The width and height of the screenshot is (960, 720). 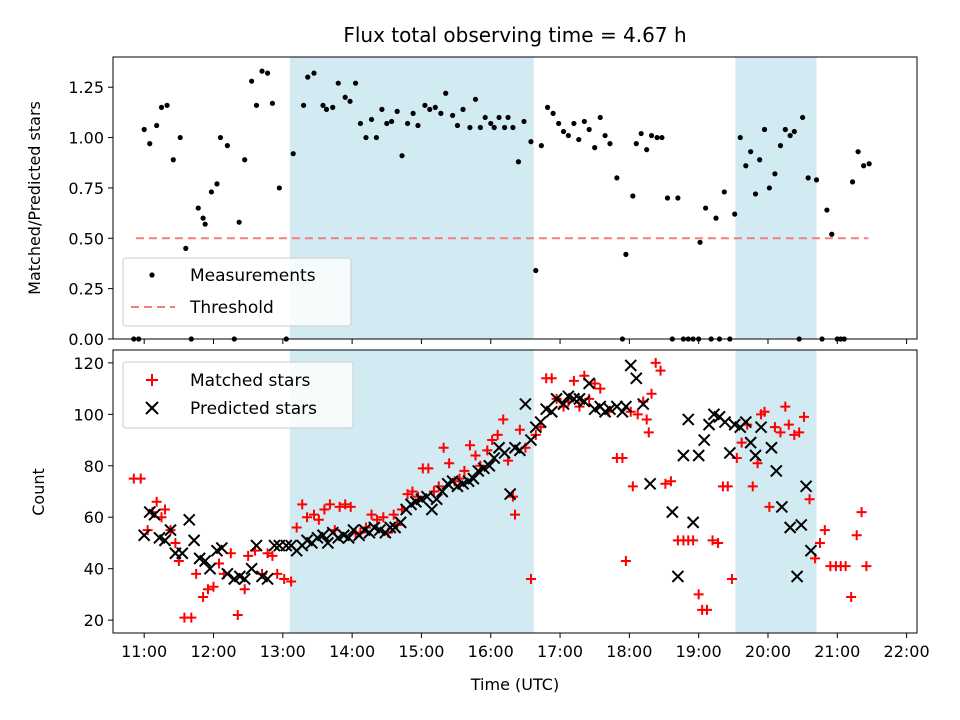 I want to click on y-tick-label: 20, so click(x=94, y=620).